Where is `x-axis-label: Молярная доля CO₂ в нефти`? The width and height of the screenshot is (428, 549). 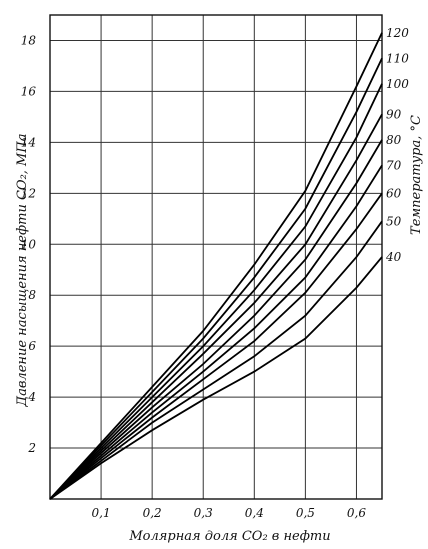 x-axis-label: Молярная доля CO₂ в нефти is located at coordinates (229, 536).